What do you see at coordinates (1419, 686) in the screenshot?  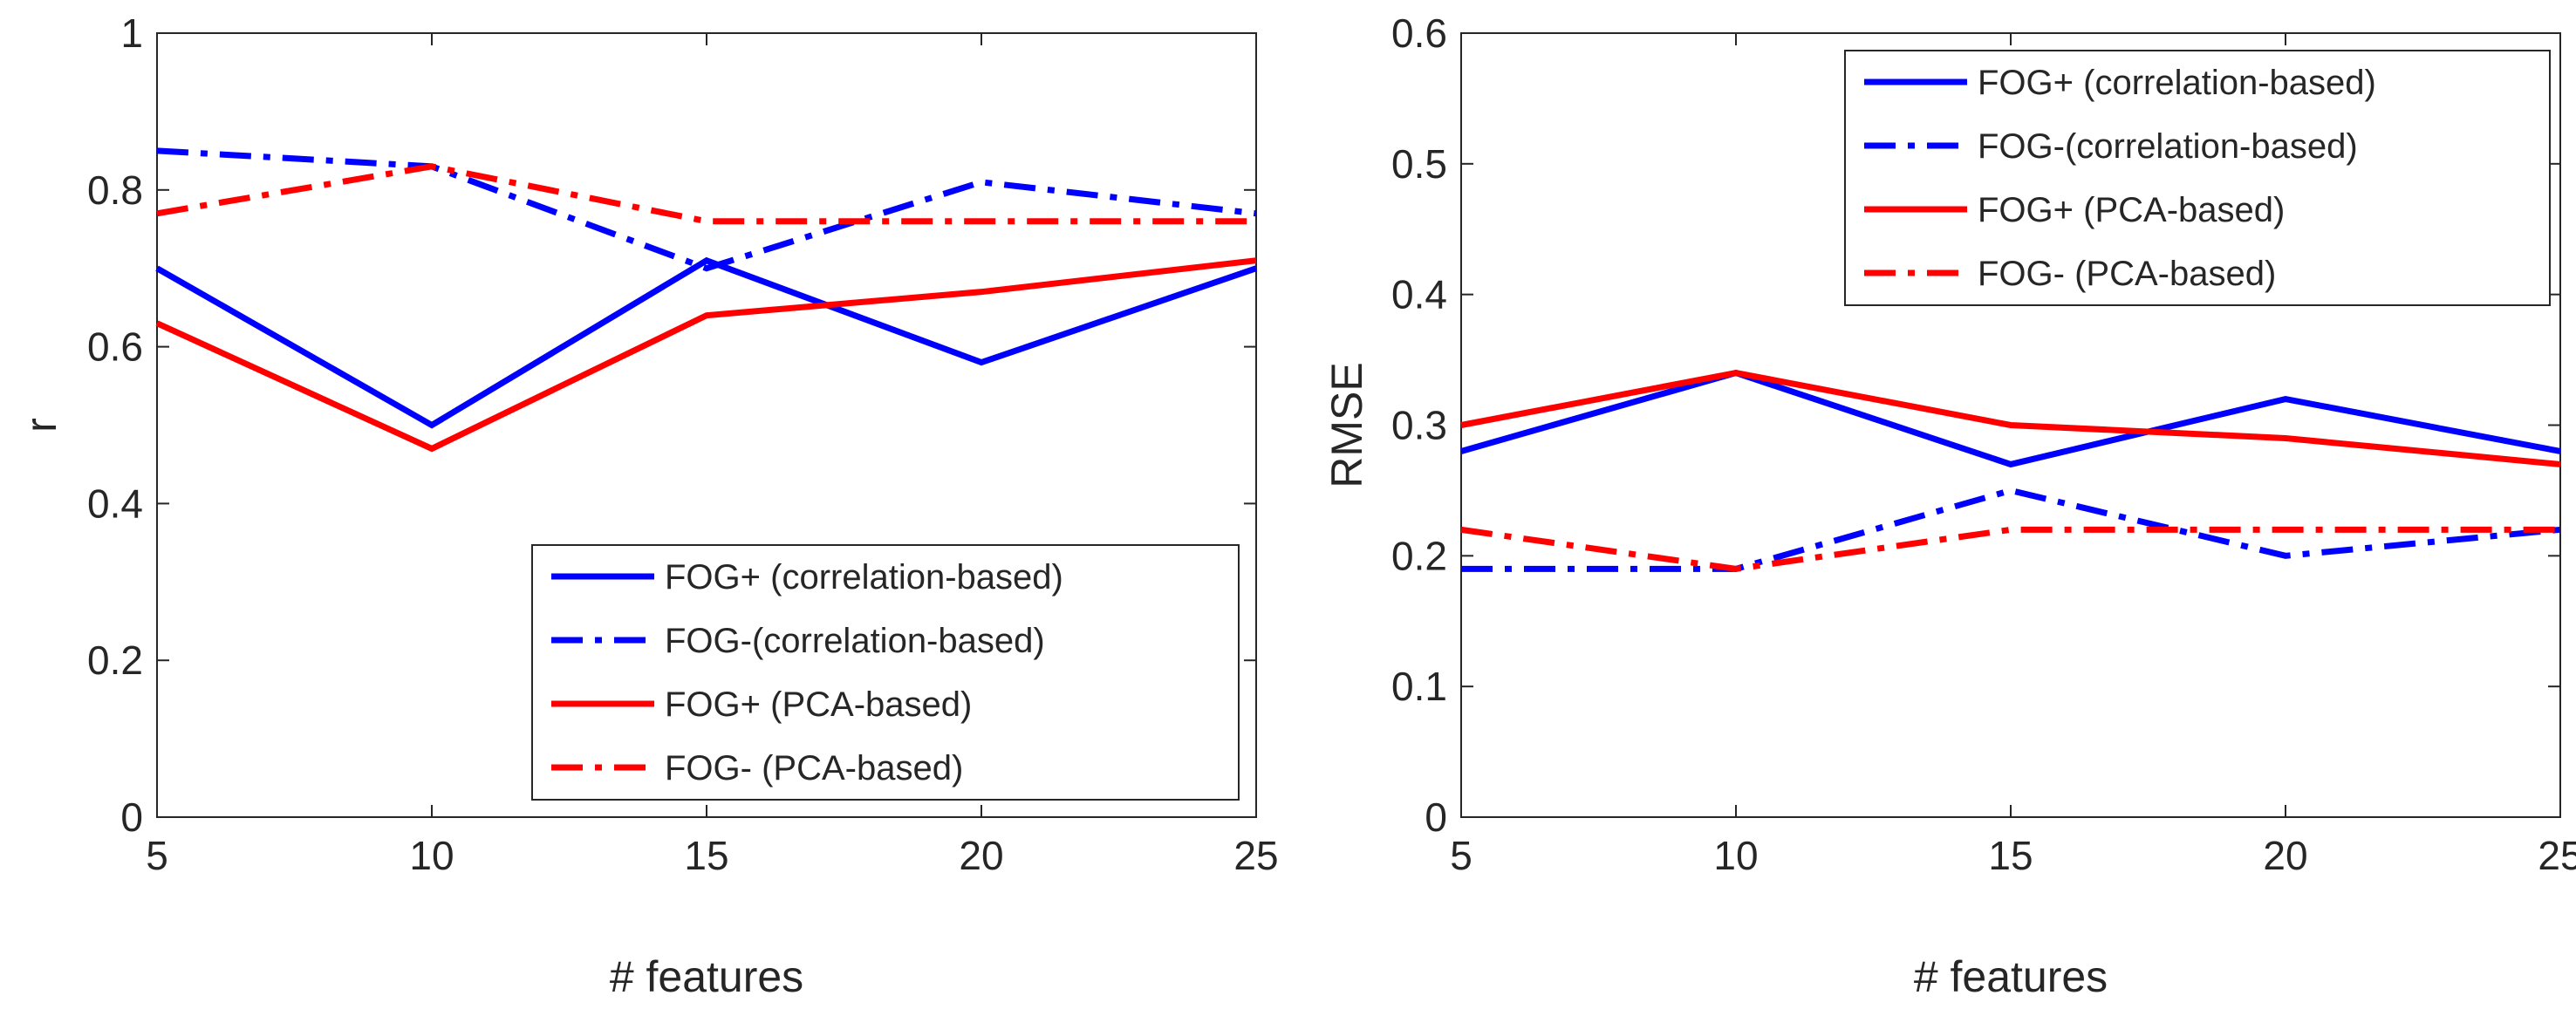 I see `y-tick-label: 0.1` at bounding box center [1419, 686].